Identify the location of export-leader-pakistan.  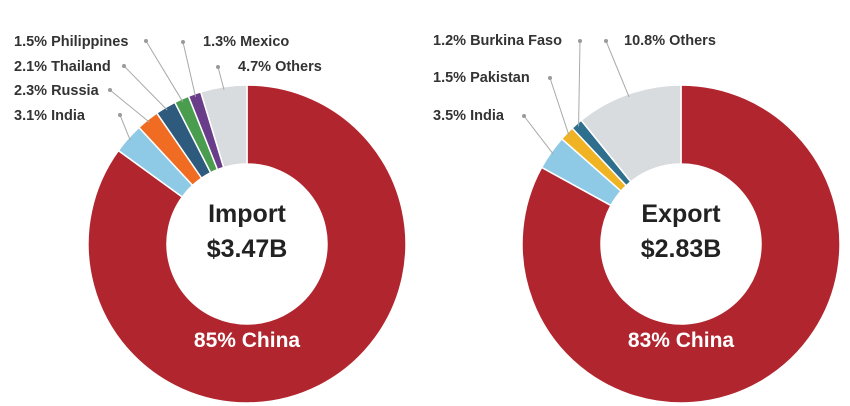
(559, 106).